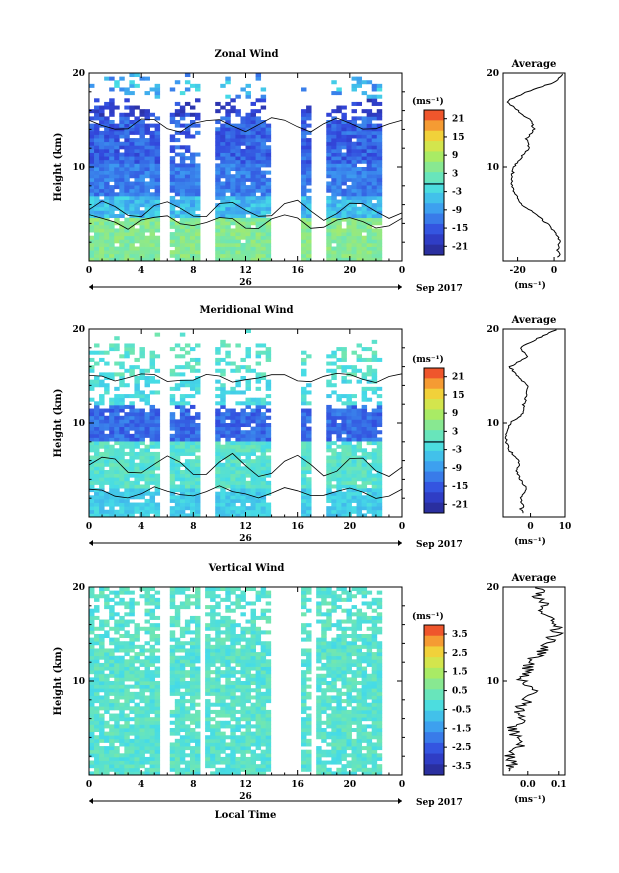 The width and height of the screenshot is (619, 873). I want to click on y-tick-label: 20, so click(78, 330).